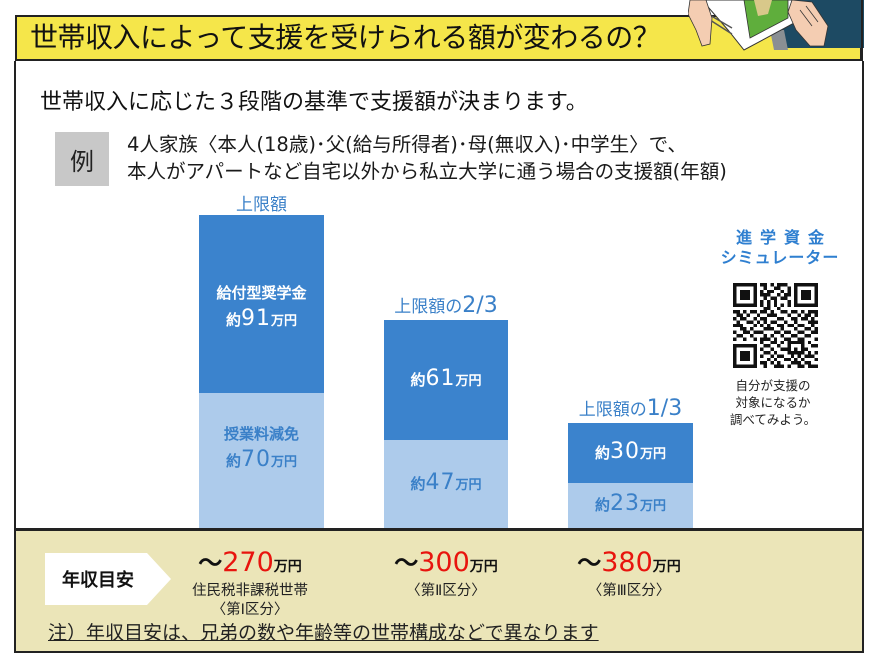 The width and height of the screenshot is (870, 666). I want to click on bar-segment-scholarship-one-third: 約30万円, so click(630, 453).